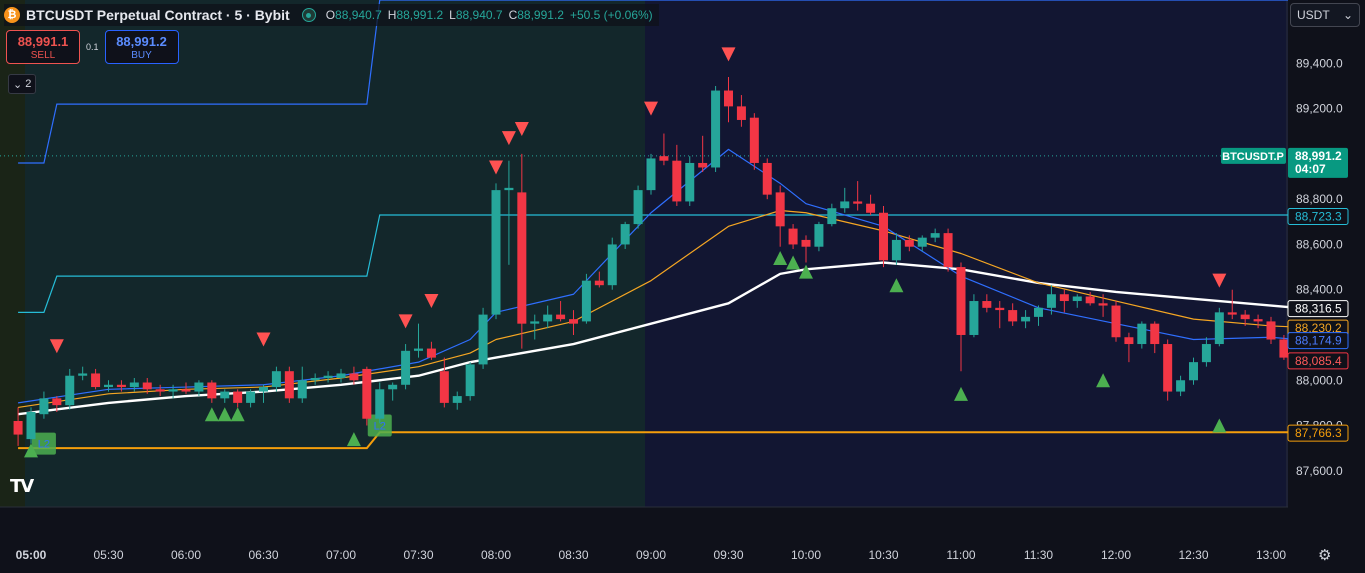  Describe the element at coordinates (651, 555) in the screenshot. I see `x-tick-label: 09:00` at that location.